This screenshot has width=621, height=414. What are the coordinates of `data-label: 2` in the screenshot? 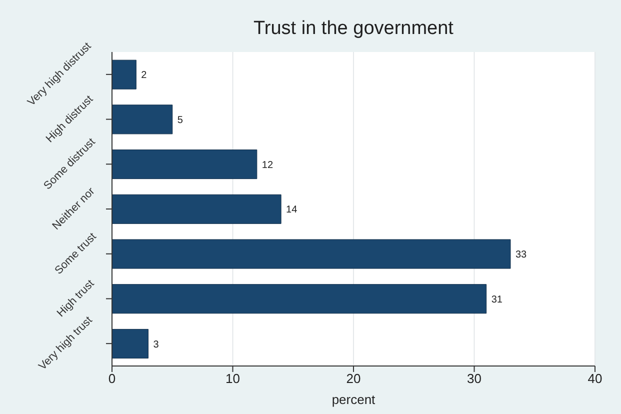 It's located at (144, 76).